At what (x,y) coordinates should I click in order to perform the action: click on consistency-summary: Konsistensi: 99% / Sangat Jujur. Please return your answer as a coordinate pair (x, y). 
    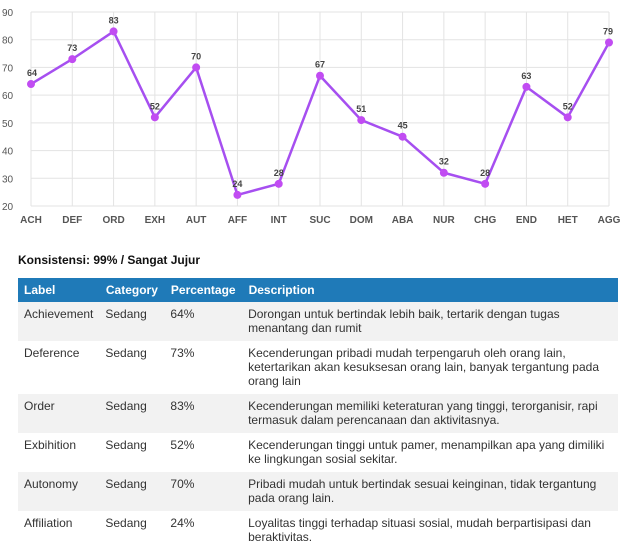
    Looking at the image, I should click on (109, 260).